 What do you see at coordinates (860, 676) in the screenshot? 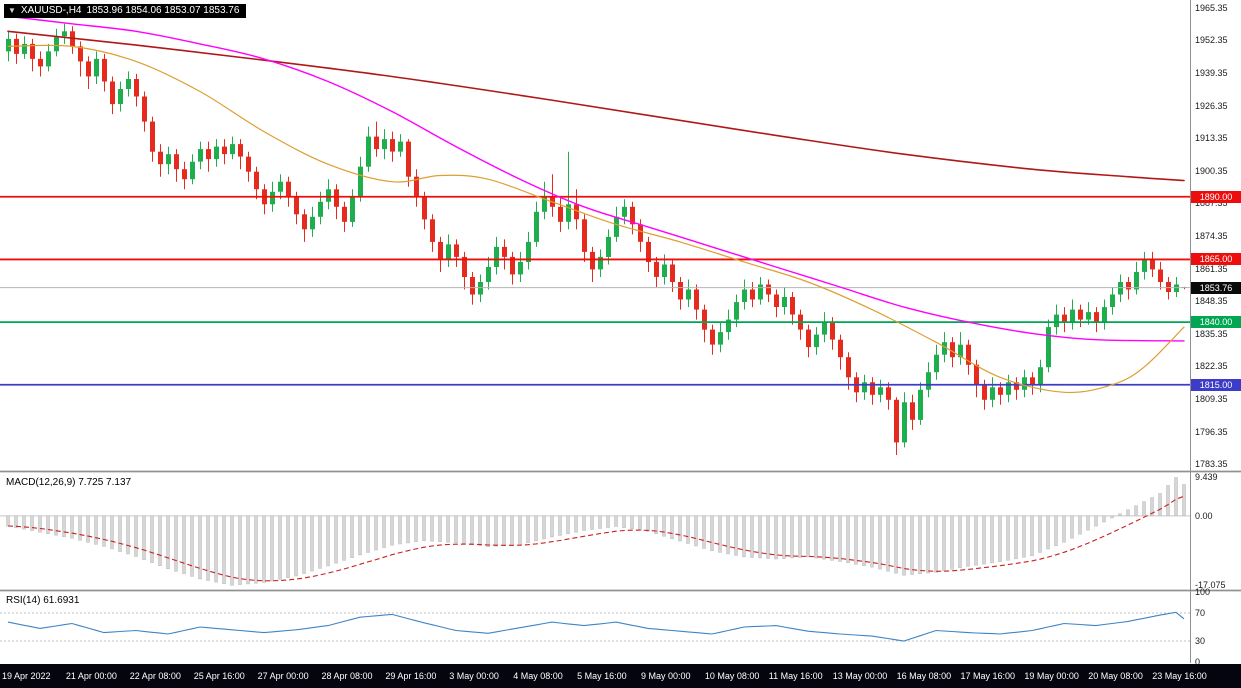
I see `time-tick-label: 13 May 00:00` at bounding box center [860, 676].